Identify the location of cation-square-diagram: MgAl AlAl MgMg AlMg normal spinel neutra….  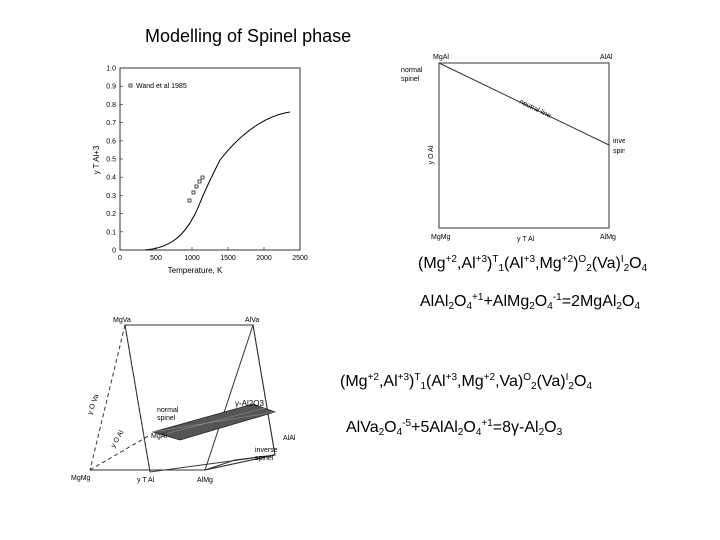
(513, 148).